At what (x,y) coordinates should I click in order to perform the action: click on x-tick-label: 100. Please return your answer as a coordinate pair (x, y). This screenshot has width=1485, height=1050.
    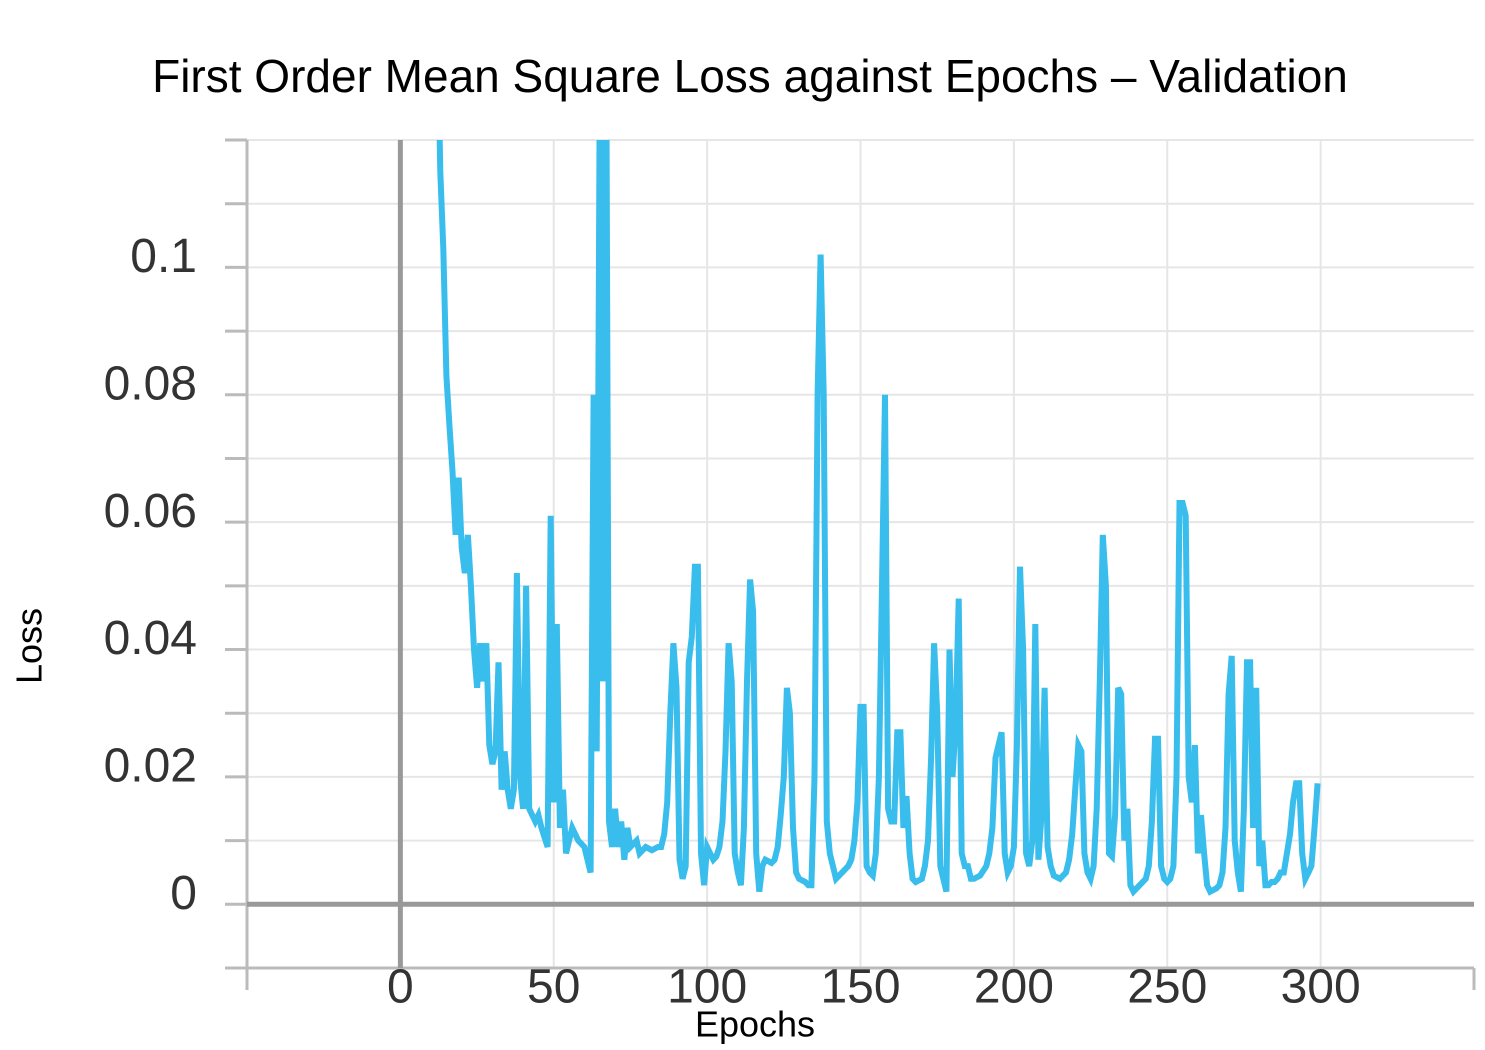
    Looking at the image, I should click on (707, 987).